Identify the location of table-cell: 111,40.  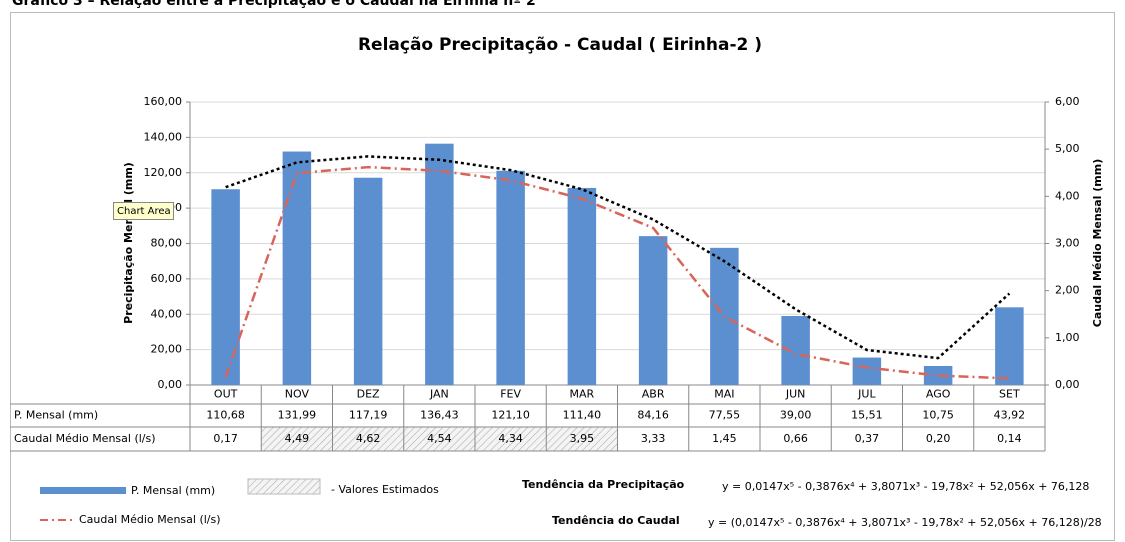
(582, 415).